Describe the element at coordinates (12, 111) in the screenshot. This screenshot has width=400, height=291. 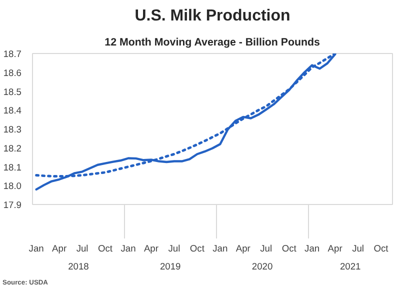
I see `y-tick-label: 18.4` at that location.